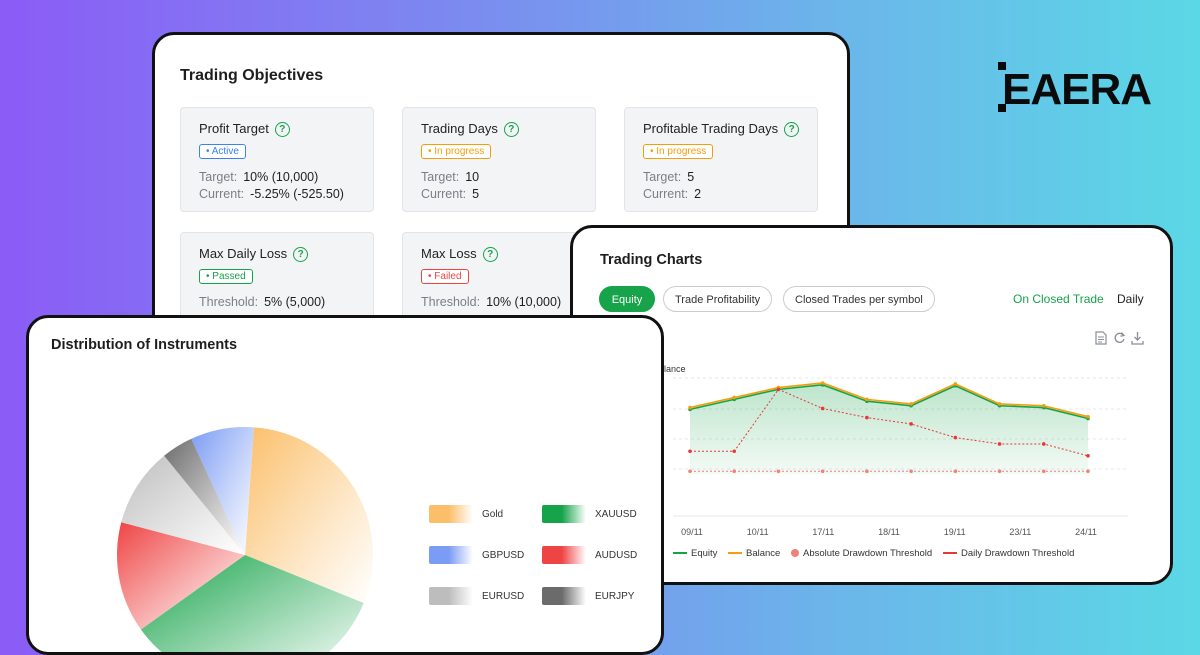 The width and height of the screenshot is (1200, 655). Describe the element at coordinates (1137, 338) in the screenshot. I see `download-icon` at that location.